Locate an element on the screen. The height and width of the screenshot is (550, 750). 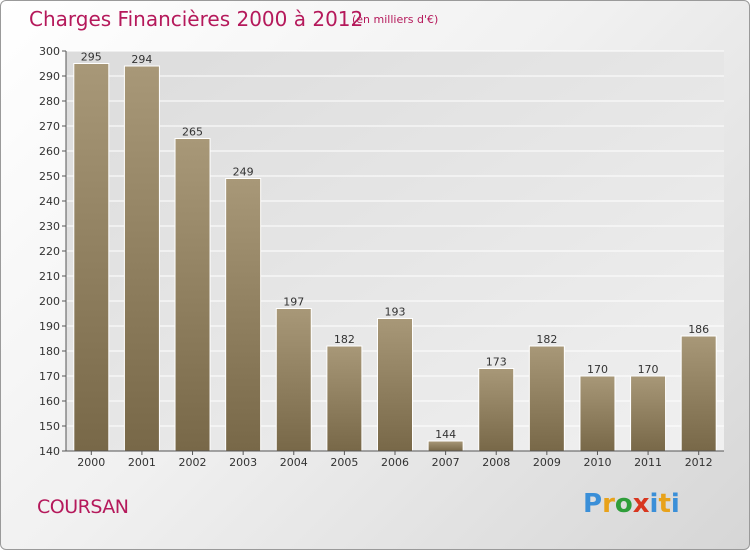
x-tick-label-2005: 2005 is located at coordinates (344, 462).